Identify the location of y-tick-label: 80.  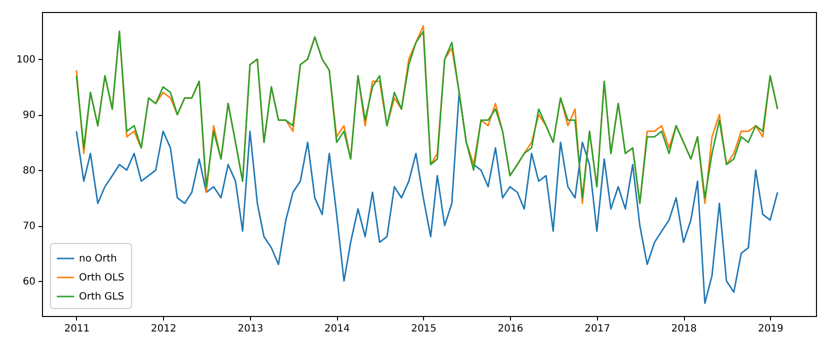
(29, 171).